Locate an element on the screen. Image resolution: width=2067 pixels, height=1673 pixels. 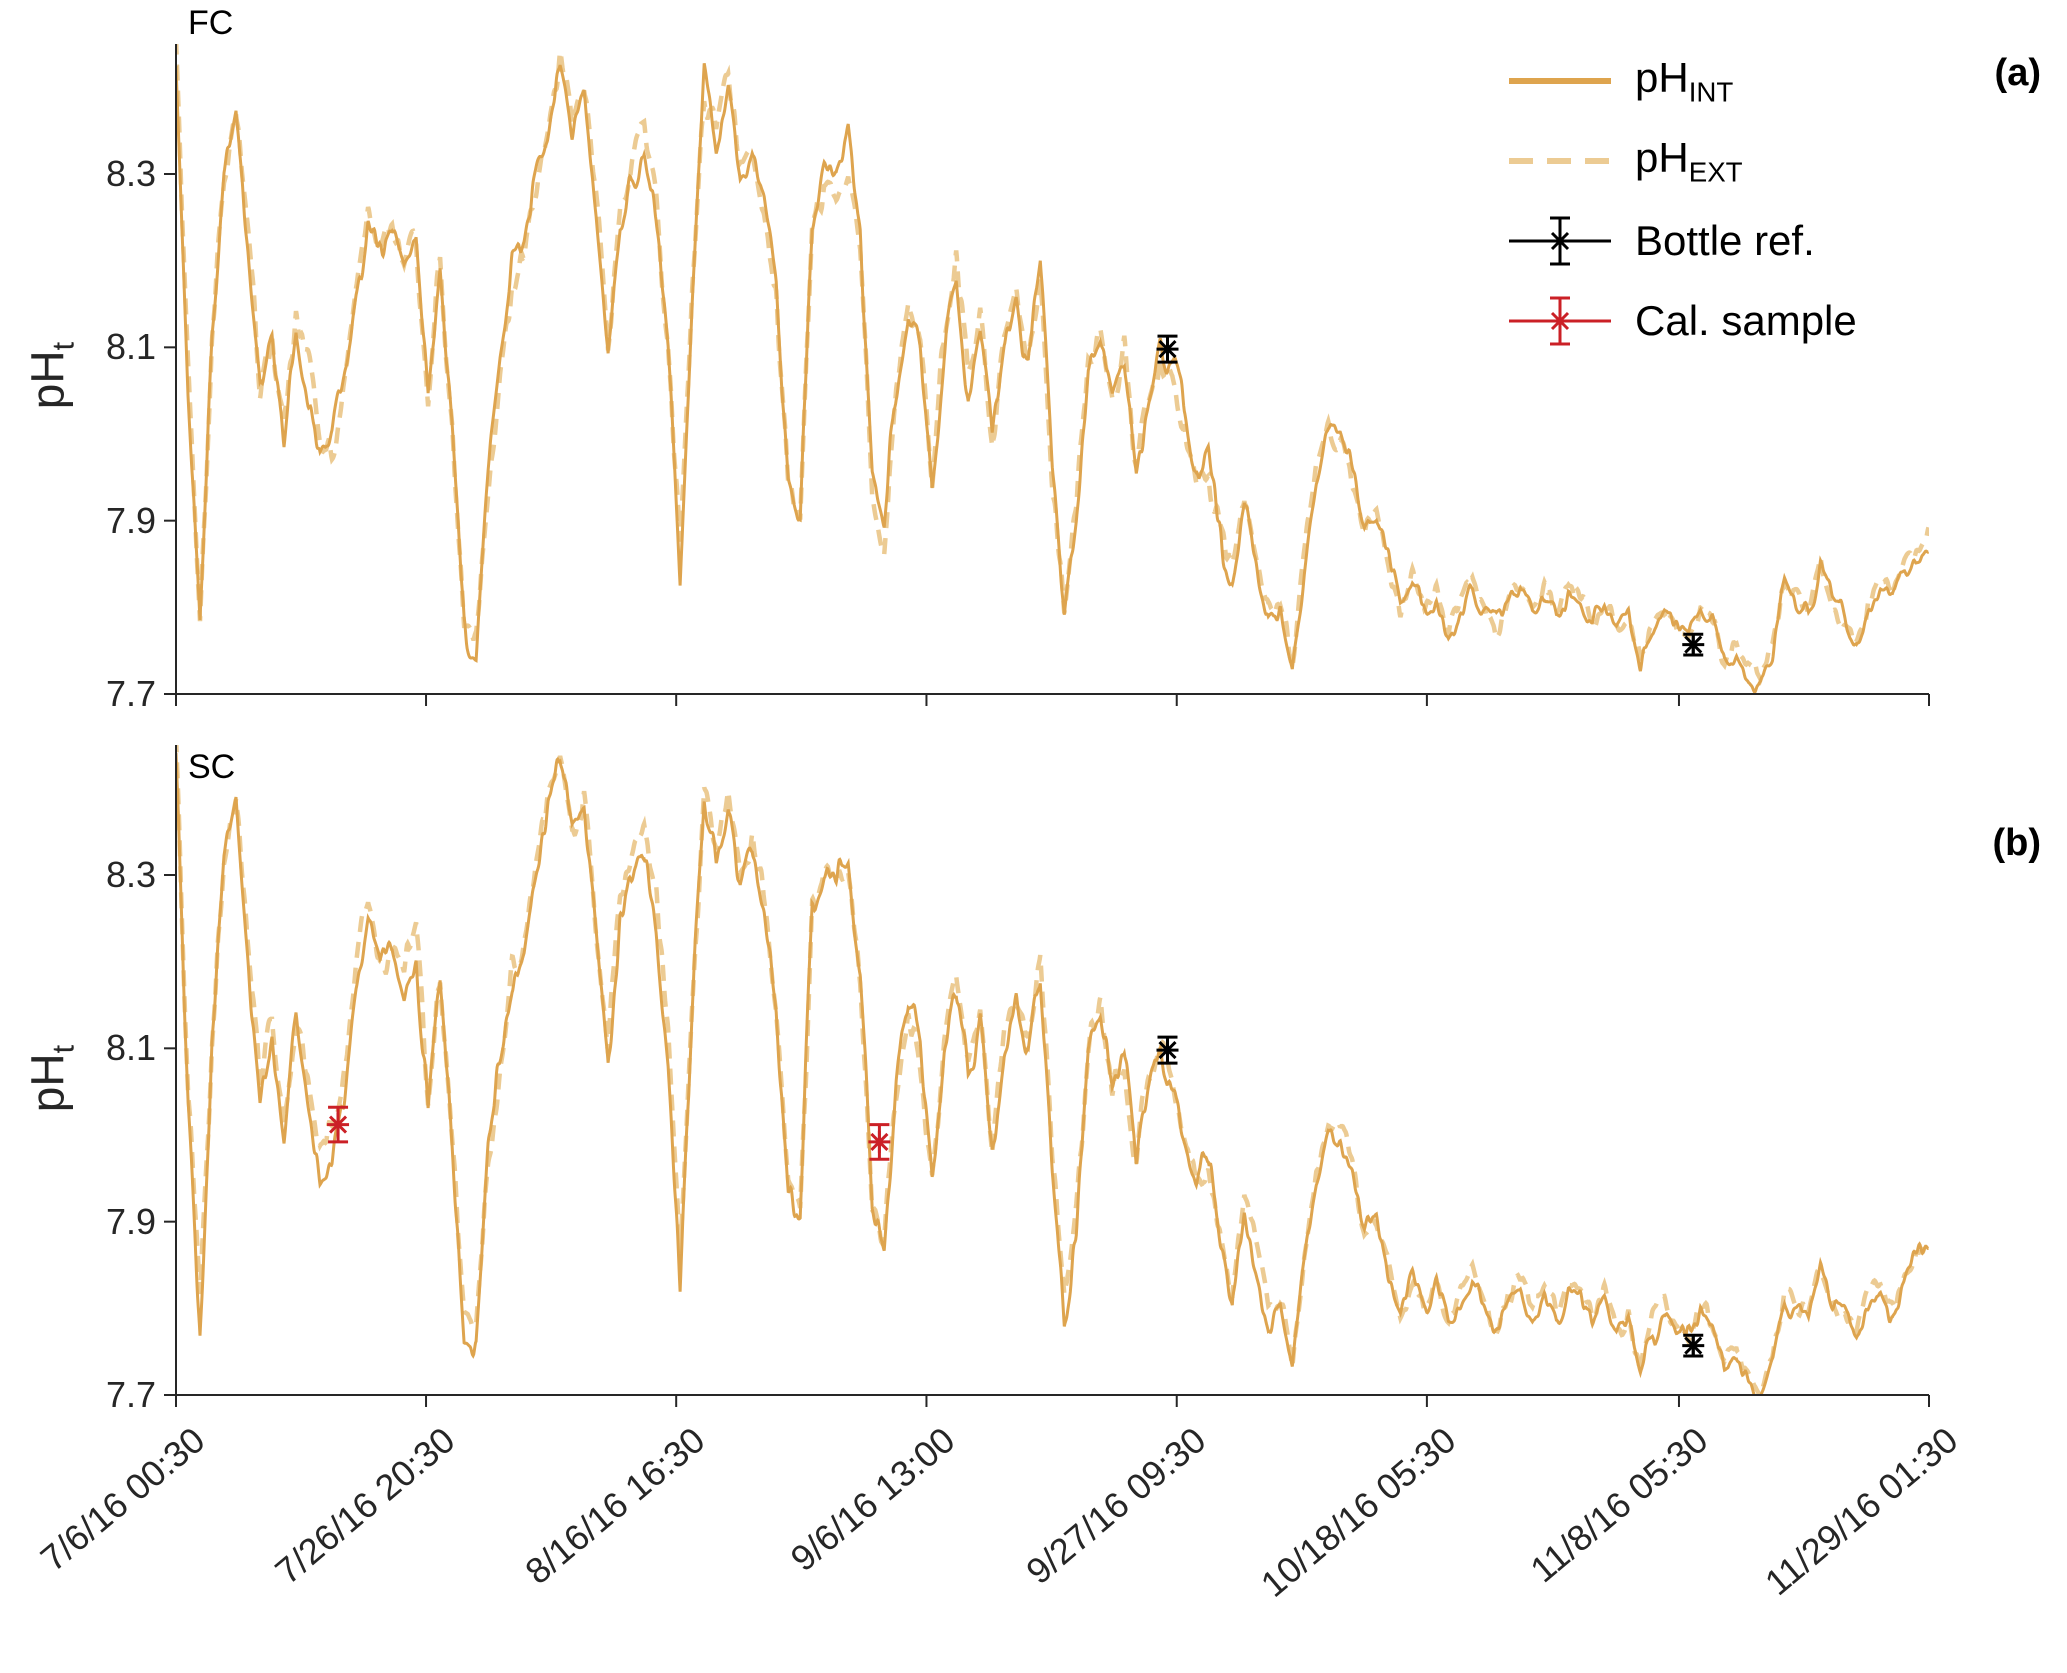
legend-label-ph-ext: pHEXT is located at coordinates (1689, 160).